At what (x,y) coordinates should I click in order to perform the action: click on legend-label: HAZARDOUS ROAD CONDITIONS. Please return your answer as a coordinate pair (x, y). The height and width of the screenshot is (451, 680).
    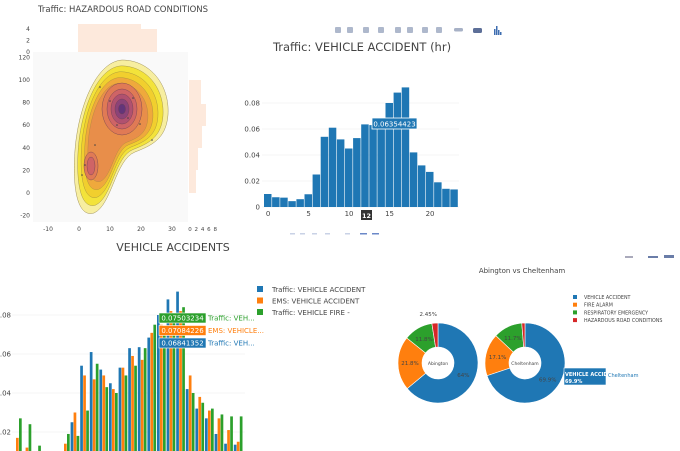
    Looking at the image, I should click on (623, 321).